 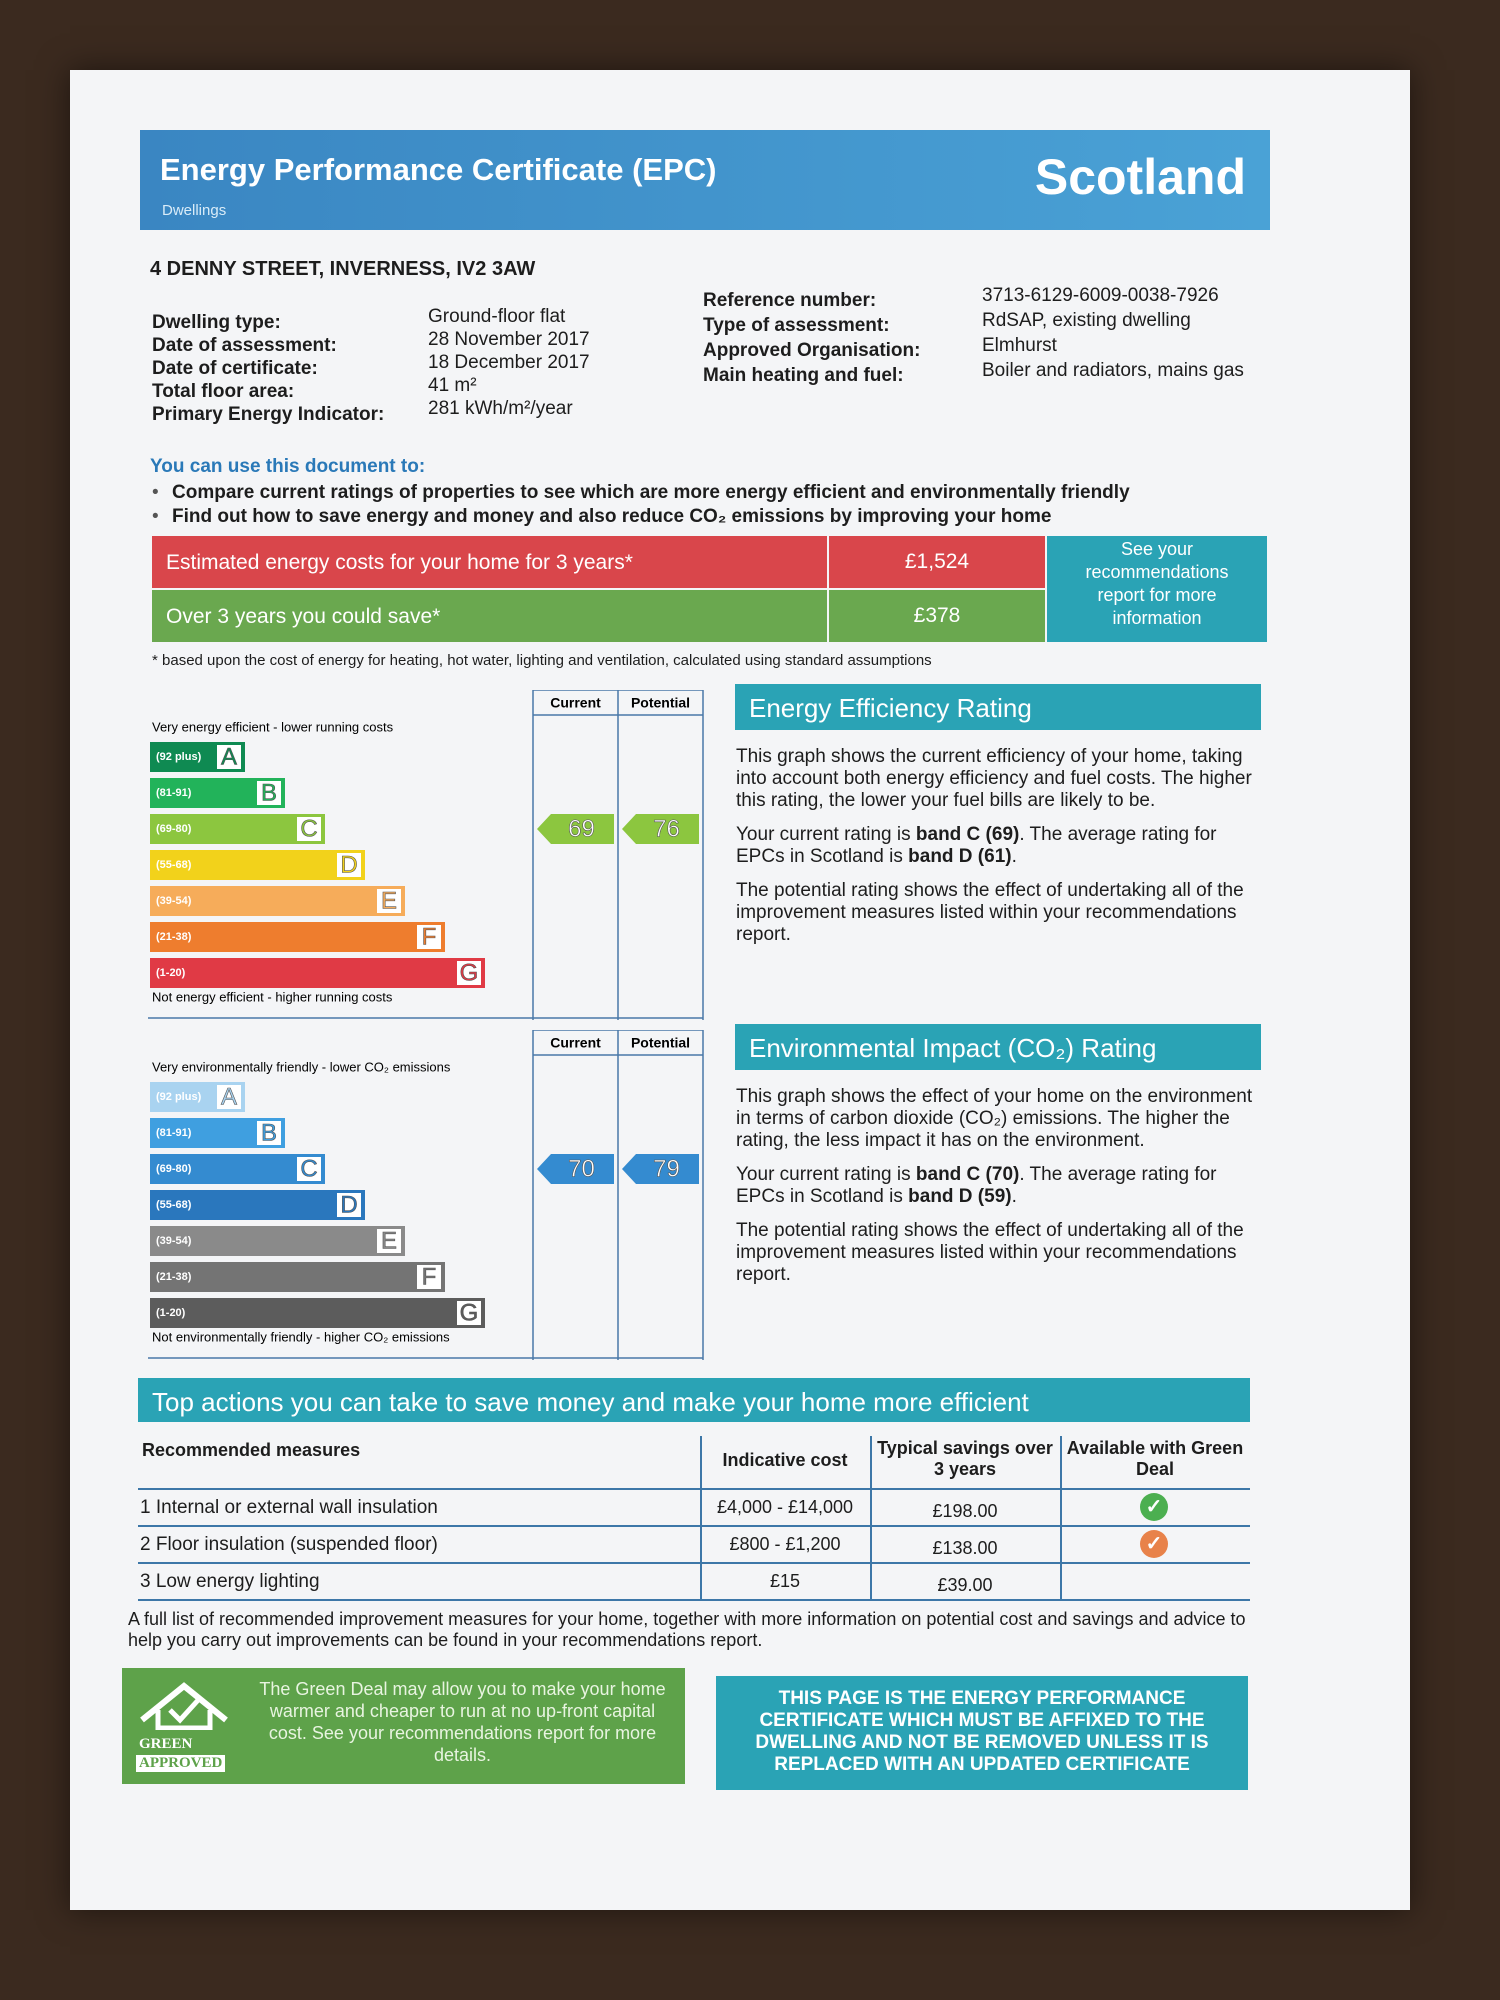 What do you see at coordinates (1100, 295) in the screenshot?
I see `detail-value: 3713-6129-6009-0038-7926` at bounding box center [1100, 295].